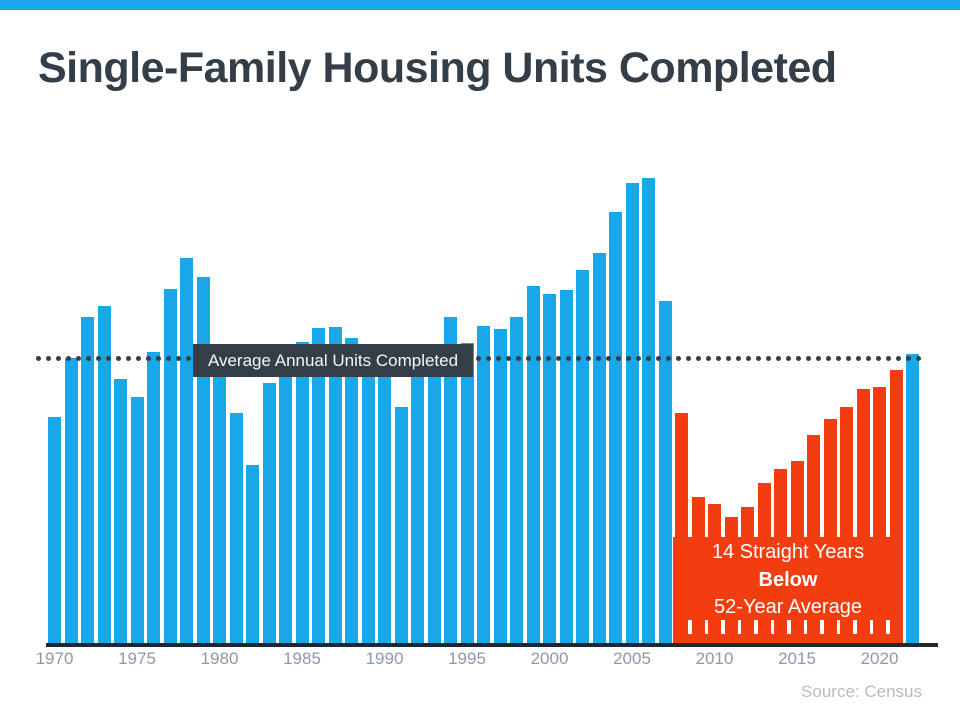 This screenshot has width=960, height=720. What do you see at coordinates (467, 658) in the screenshot?
I see `x-axis-label-1995: 1995` at bounding box center [467, 658].